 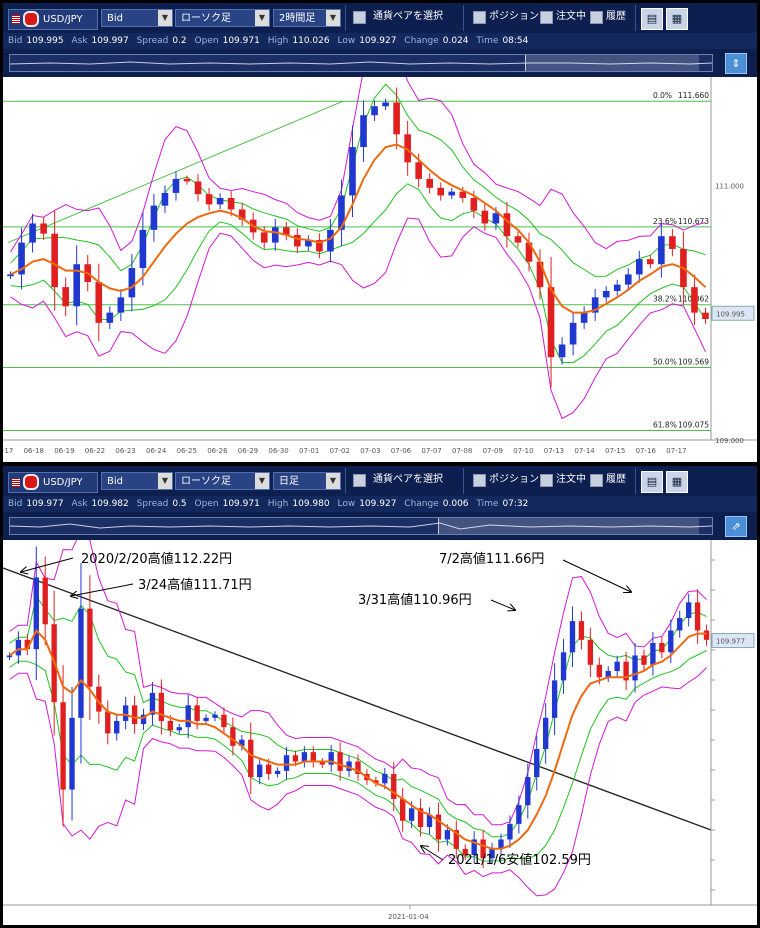 I want to click on annotation-arrow, so click(x=102, y=589).